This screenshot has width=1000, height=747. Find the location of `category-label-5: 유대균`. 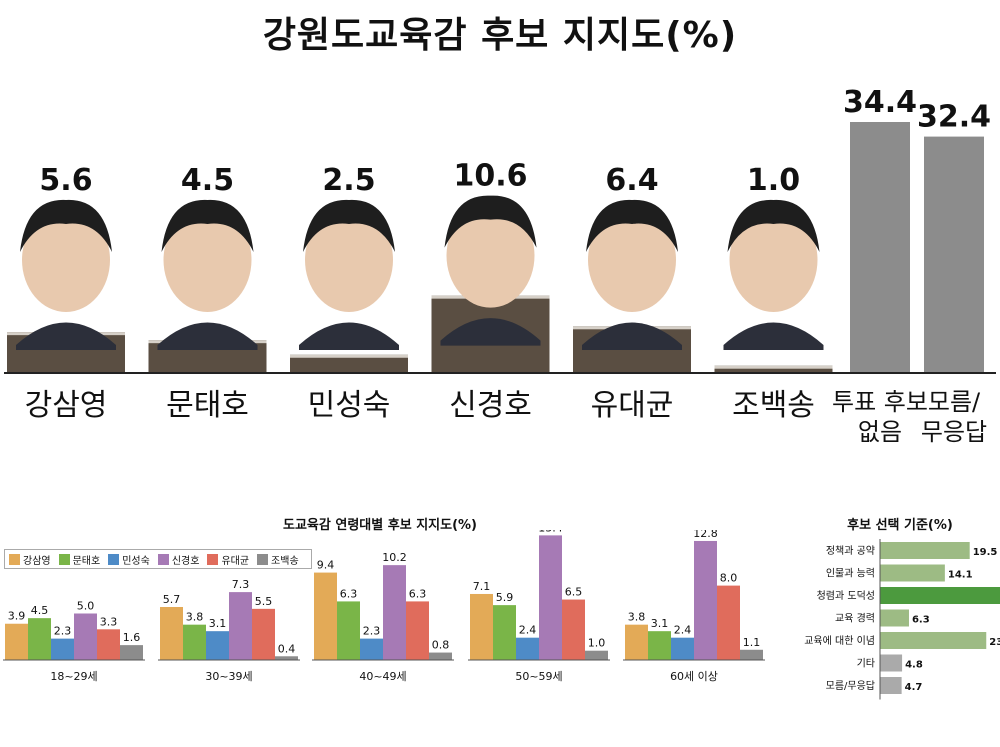

category-label-5: 유대균 is located at coordinates (632, 405).